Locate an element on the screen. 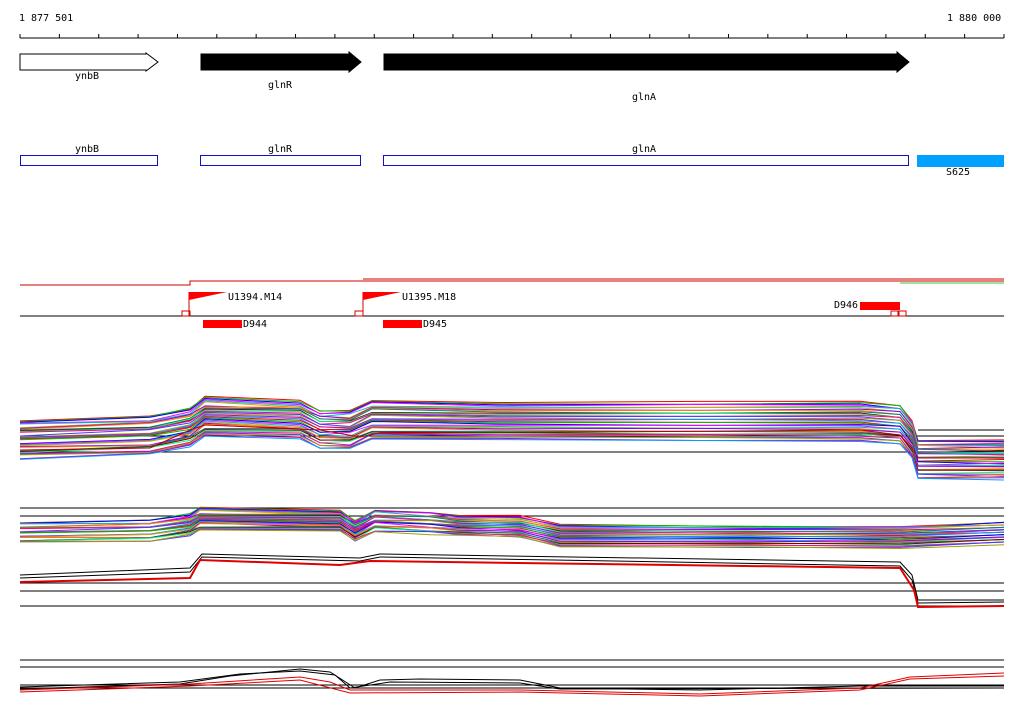 This screenshot has height=714, width=1024. gene-label-ynbB: ynbB is located at coordinates (87, 76).